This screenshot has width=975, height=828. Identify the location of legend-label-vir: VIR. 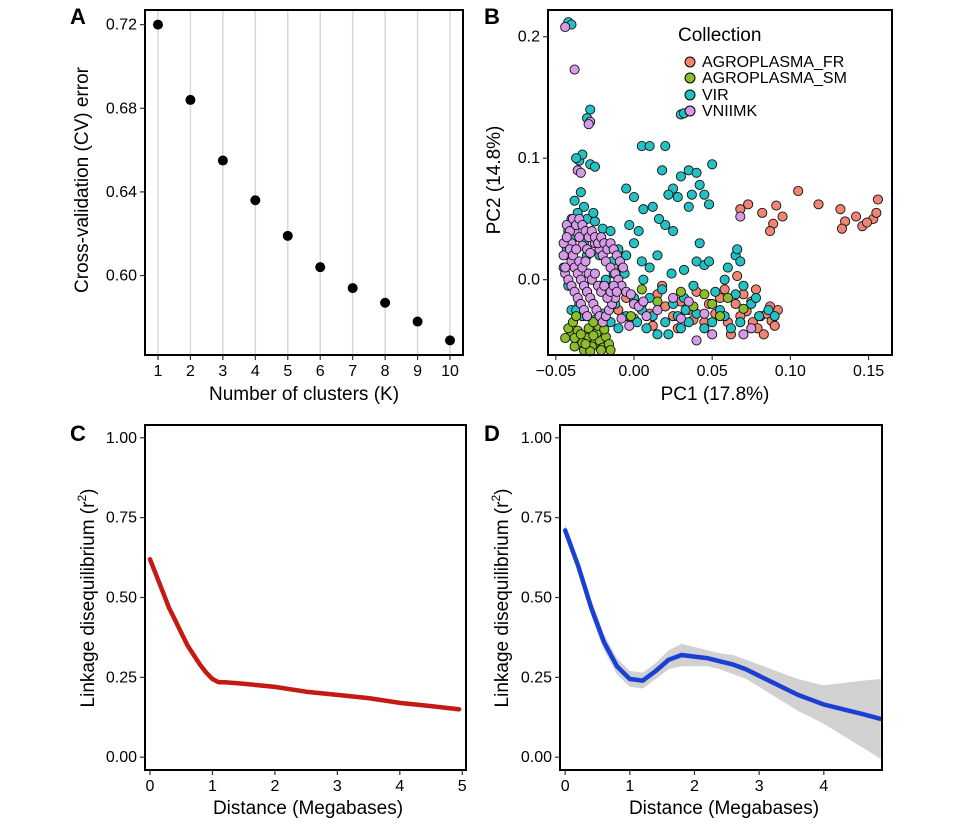
(715, 95).